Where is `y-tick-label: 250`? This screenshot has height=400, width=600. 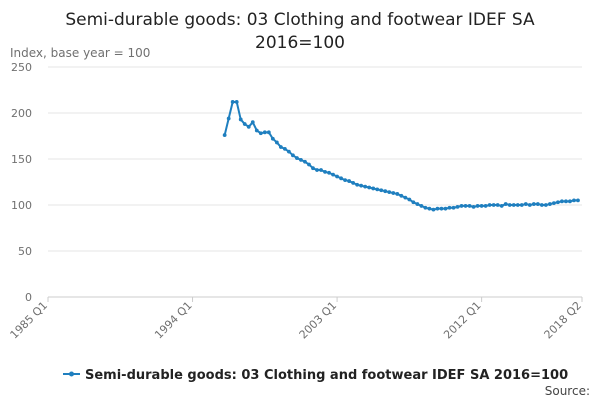 y-tick-label: 250 is located at coordinates (21, 67).